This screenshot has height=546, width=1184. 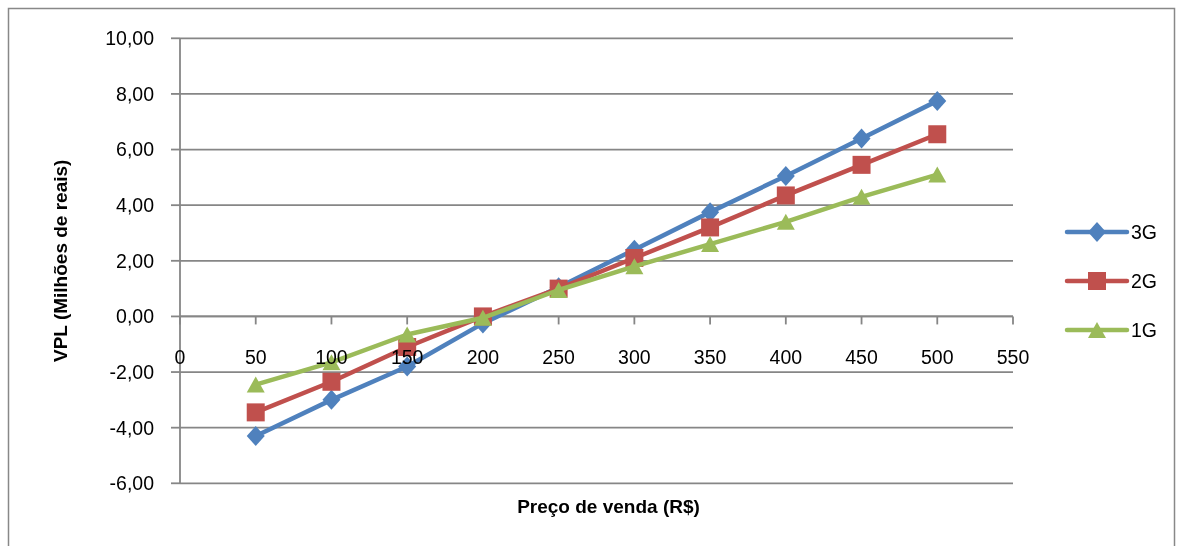 I want to click on x-tick-label: 550, so click(x=1013, y=357).